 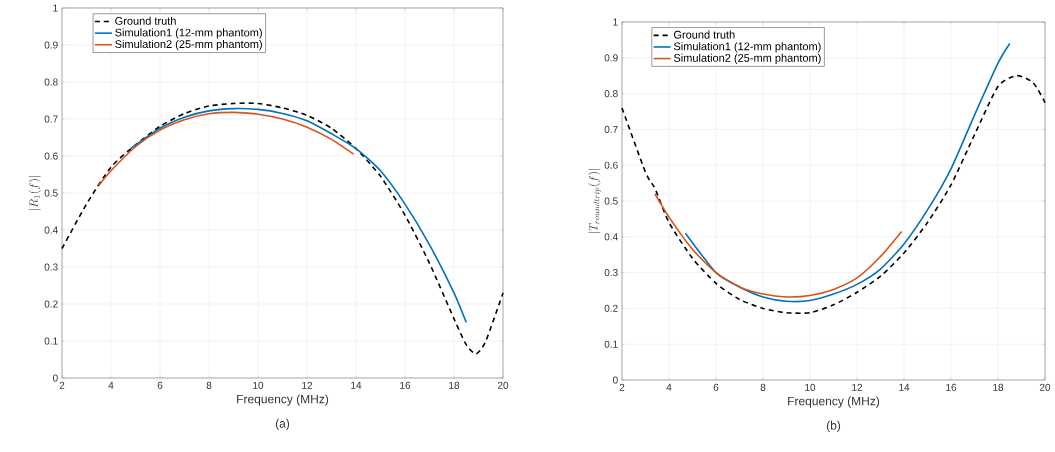 What do you see at coordinates (34, 193) in the screenshot?
I see `y-axis-title: $|R_{1}(f)|$` at bounding box center [34, 193].